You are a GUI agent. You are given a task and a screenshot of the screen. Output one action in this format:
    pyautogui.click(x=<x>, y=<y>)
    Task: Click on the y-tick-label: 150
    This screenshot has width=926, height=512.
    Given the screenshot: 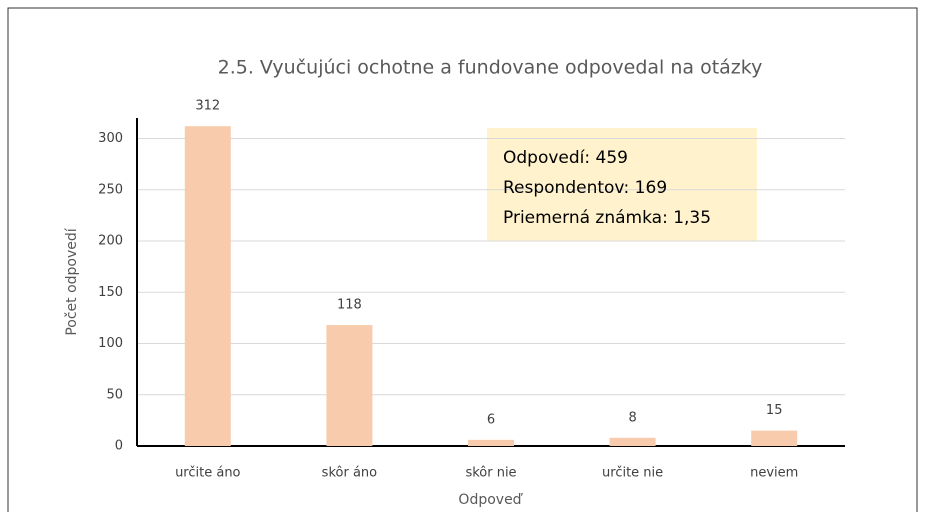 What is the action you would take?
    pyautogui.click(x=110, y=292)
    